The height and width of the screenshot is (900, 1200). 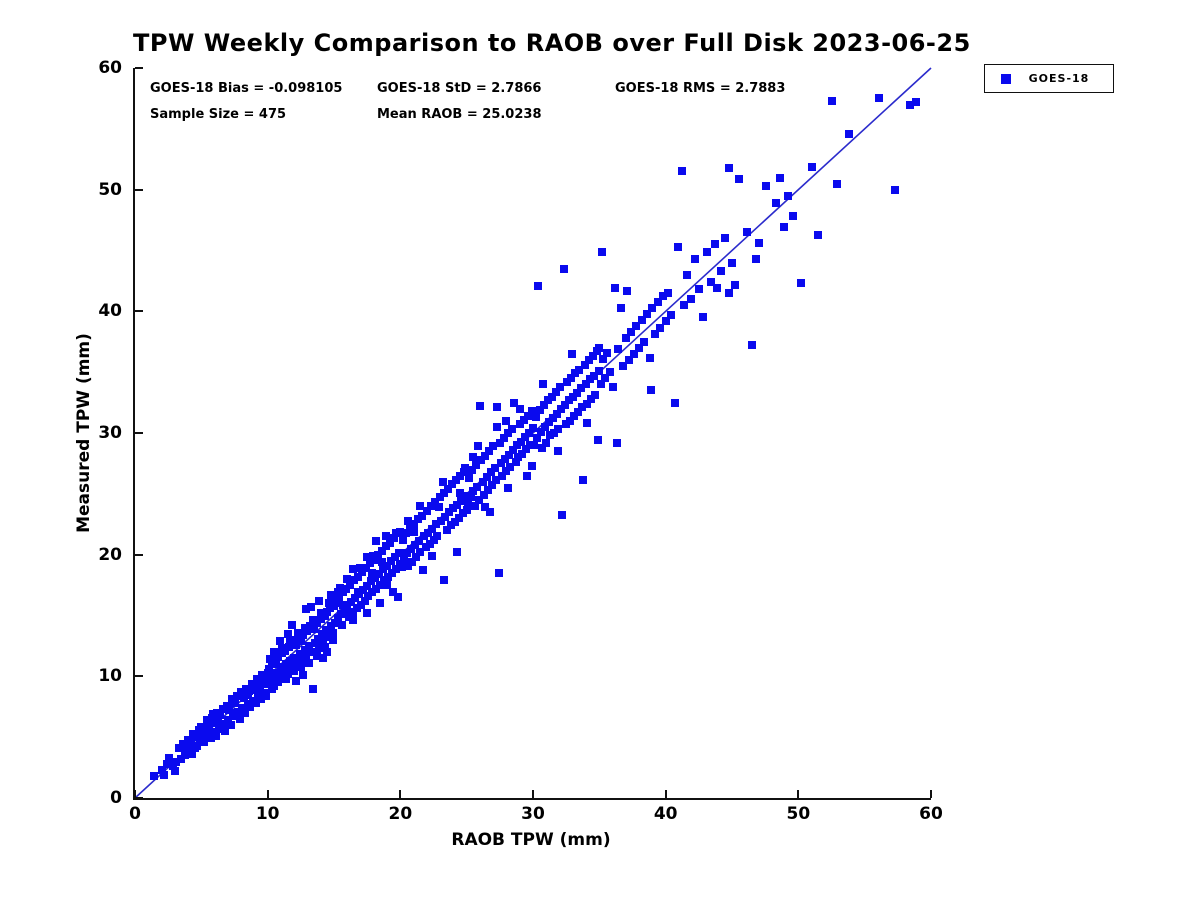 What do you see at coordinates (110, 433) in the screenshot?
I see `y-tick-label: 30` at bounding box center [110, 433].